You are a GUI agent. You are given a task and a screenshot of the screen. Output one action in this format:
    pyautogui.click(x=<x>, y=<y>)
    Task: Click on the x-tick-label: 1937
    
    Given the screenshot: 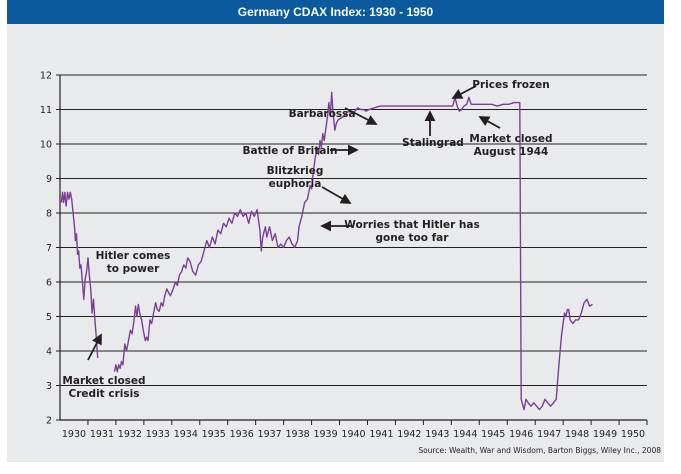 What is the action you would take?
    pyautogui.click(x=270, y=434)
    